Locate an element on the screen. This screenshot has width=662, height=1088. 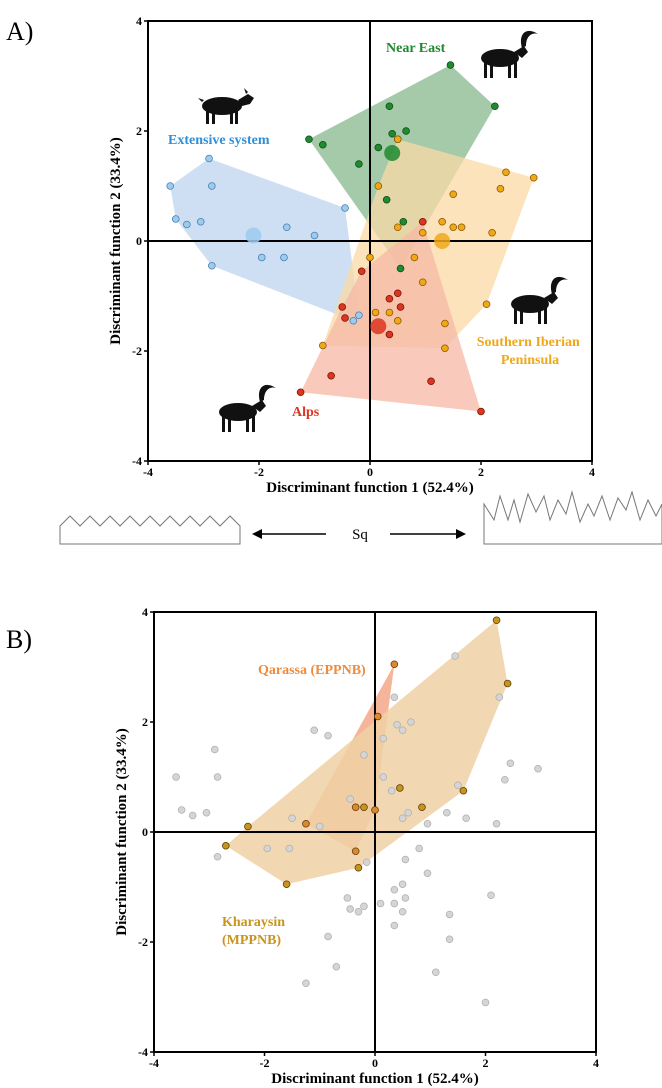
label-southern-iberian-line2: Peninsula is located at coordinates (530, 360).